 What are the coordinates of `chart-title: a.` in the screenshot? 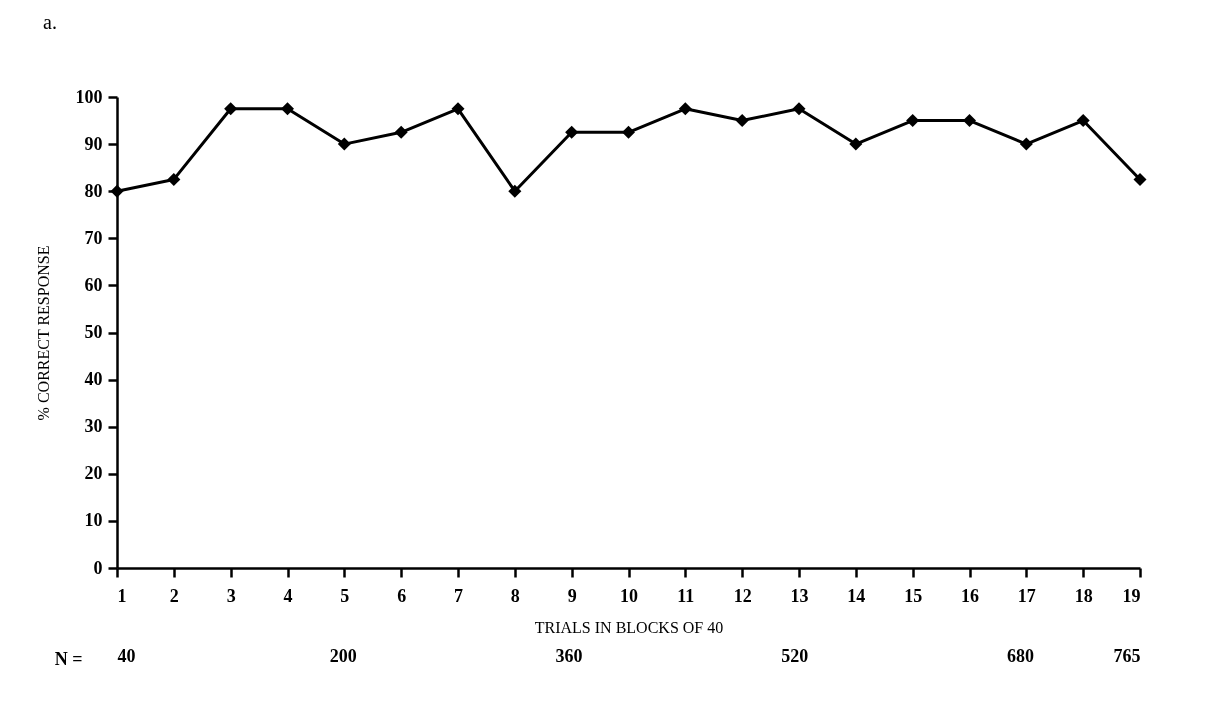 It's located at (50, 22).